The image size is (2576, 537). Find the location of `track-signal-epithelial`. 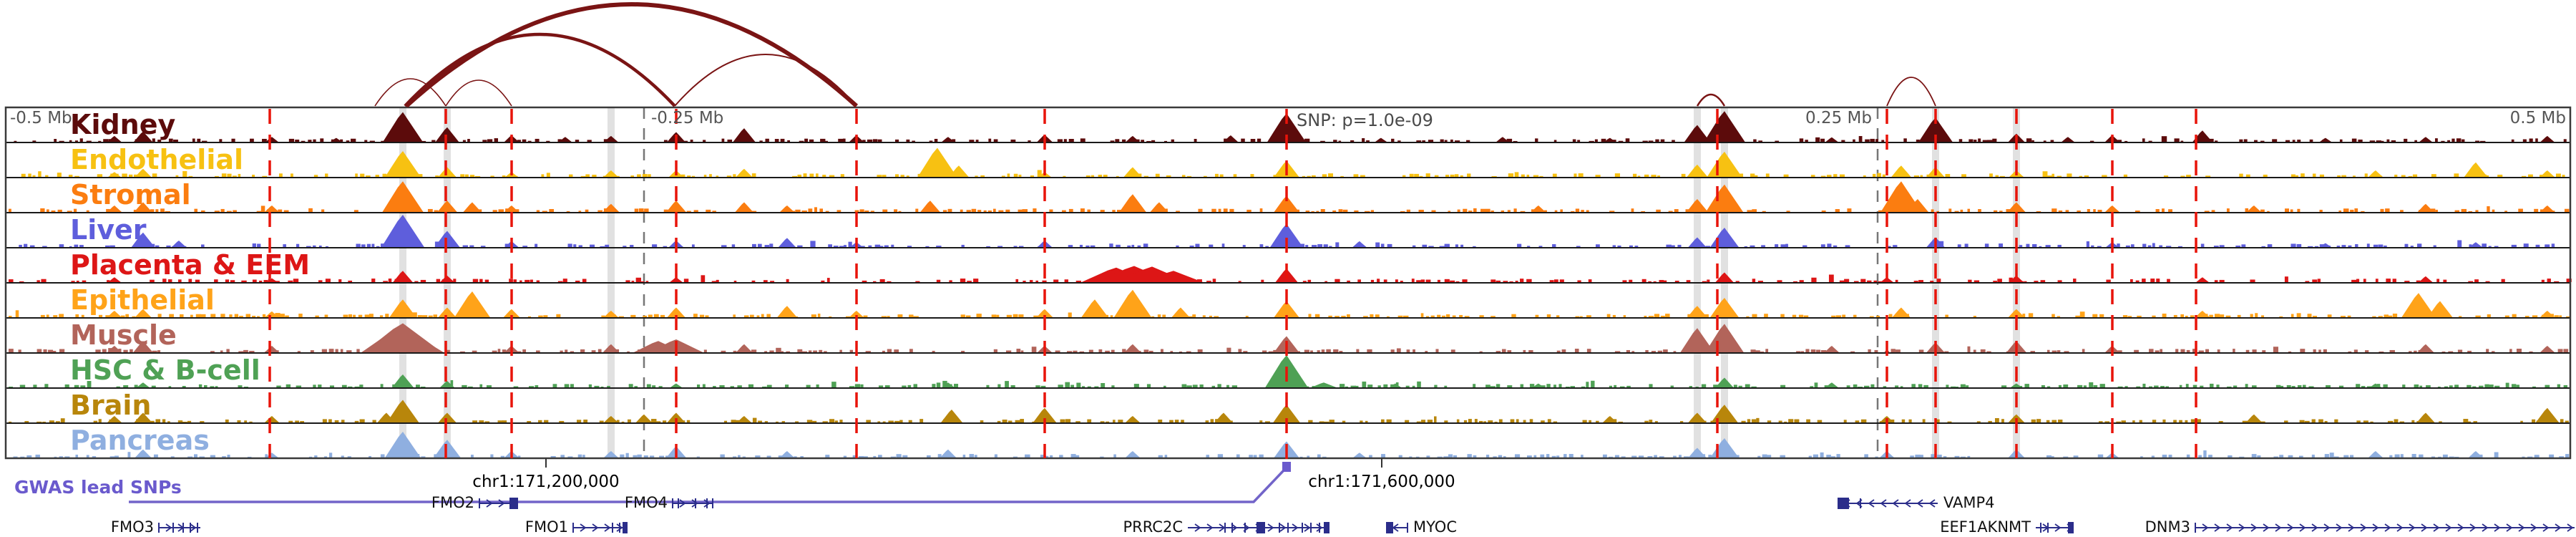

track-signal-epithelial is located at coordinates (1290, 303).